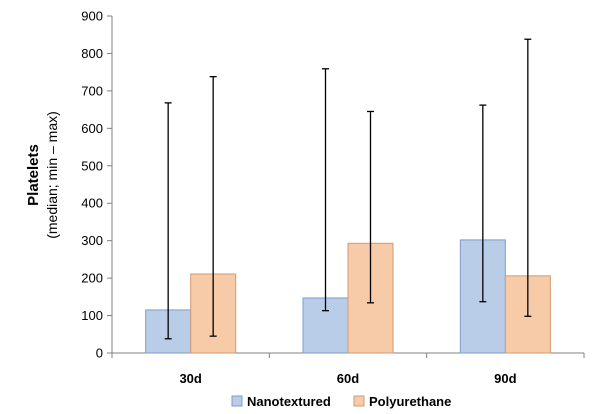 The image size is (600, 414). What do you see at coordinates (289, 401) in the screenshot?
I see `legend-label: Nanotextured` at bounding box center [289, 401].